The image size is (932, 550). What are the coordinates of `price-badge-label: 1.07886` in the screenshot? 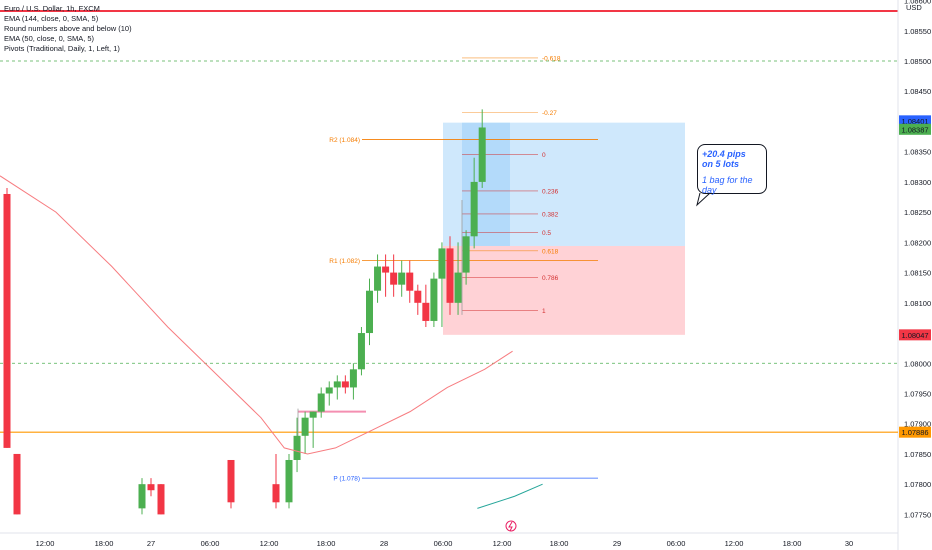 It's located at (914, 432).